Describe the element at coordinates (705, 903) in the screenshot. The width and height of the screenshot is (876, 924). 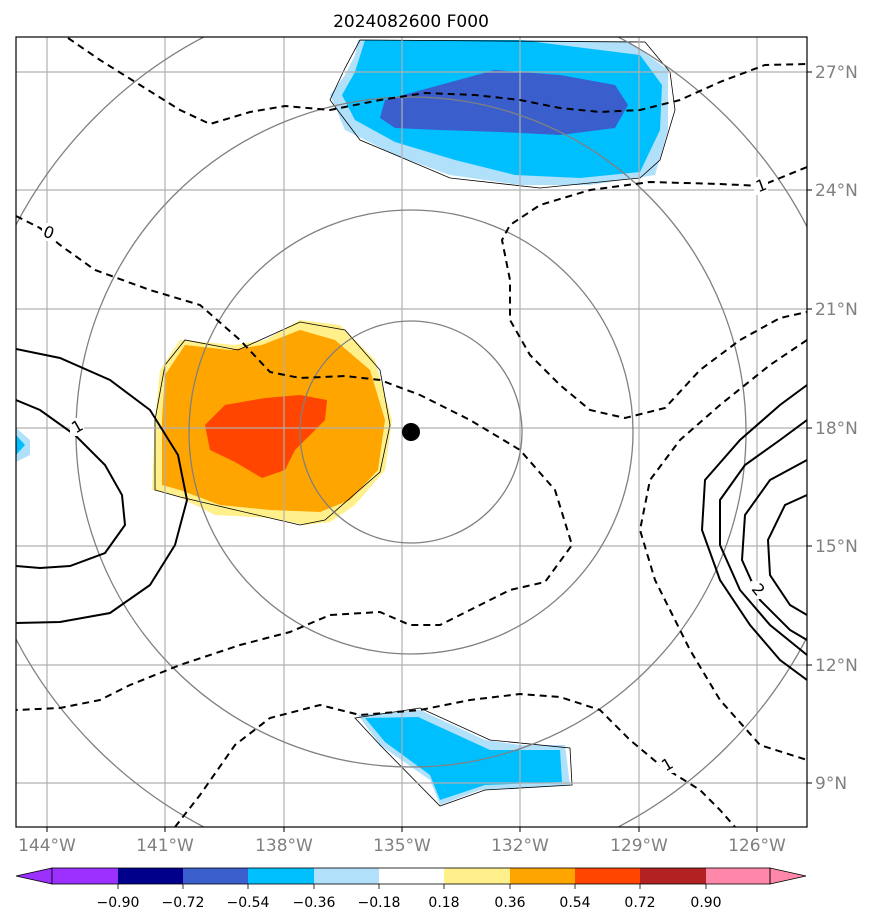
I see `colorbar-tick-9: 0.90` at that location.